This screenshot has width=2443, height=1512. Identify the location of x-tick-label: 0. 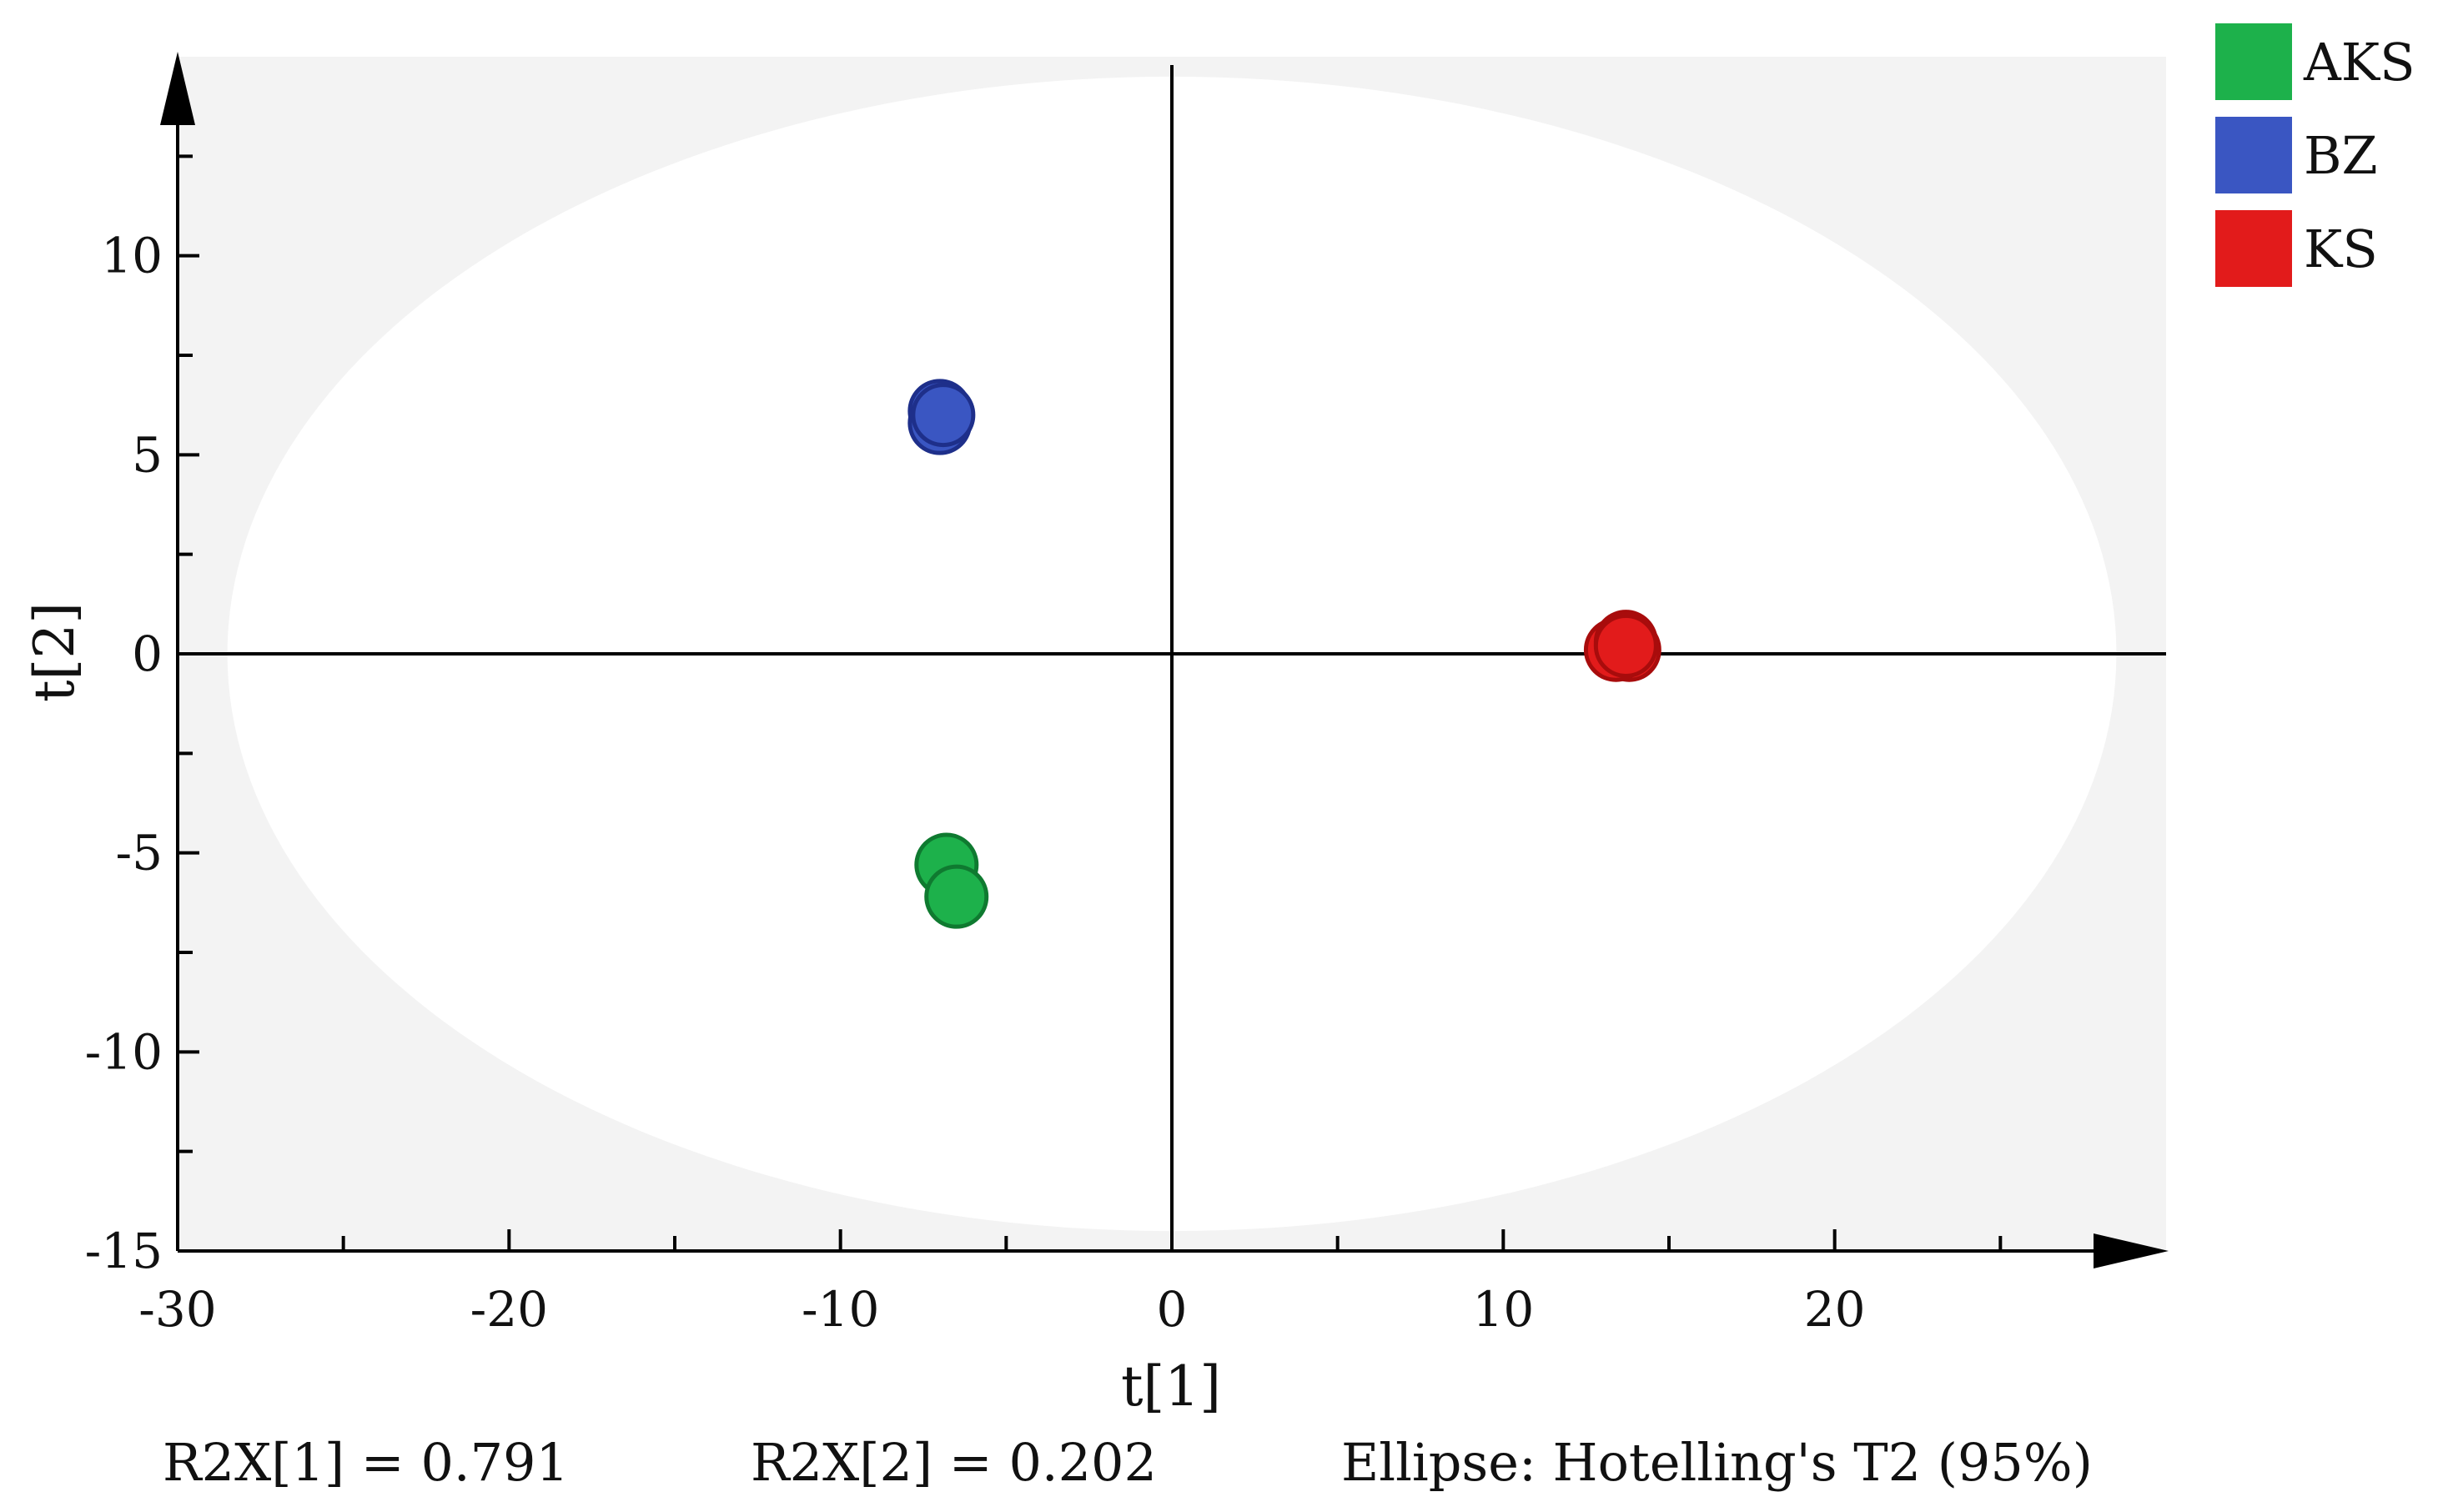
(1172, 1310).